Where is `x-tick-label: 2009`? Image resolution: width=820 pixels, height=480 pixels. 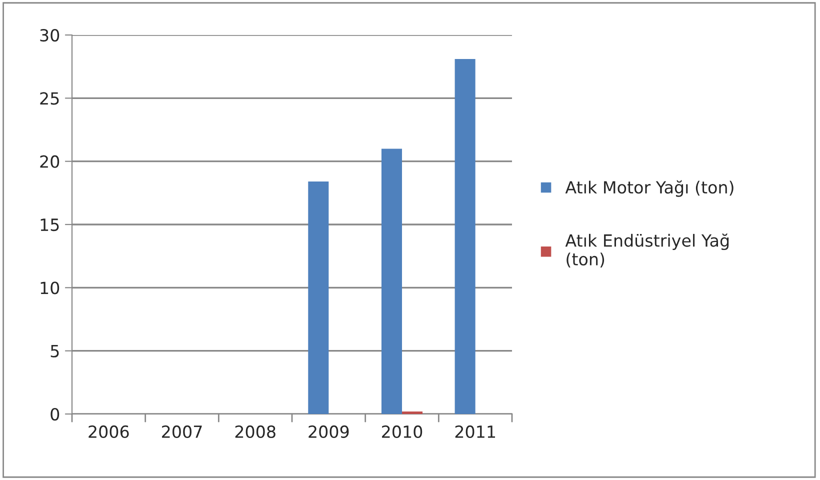
x-tick-label: 2009 is located at coordinates (328, 431).